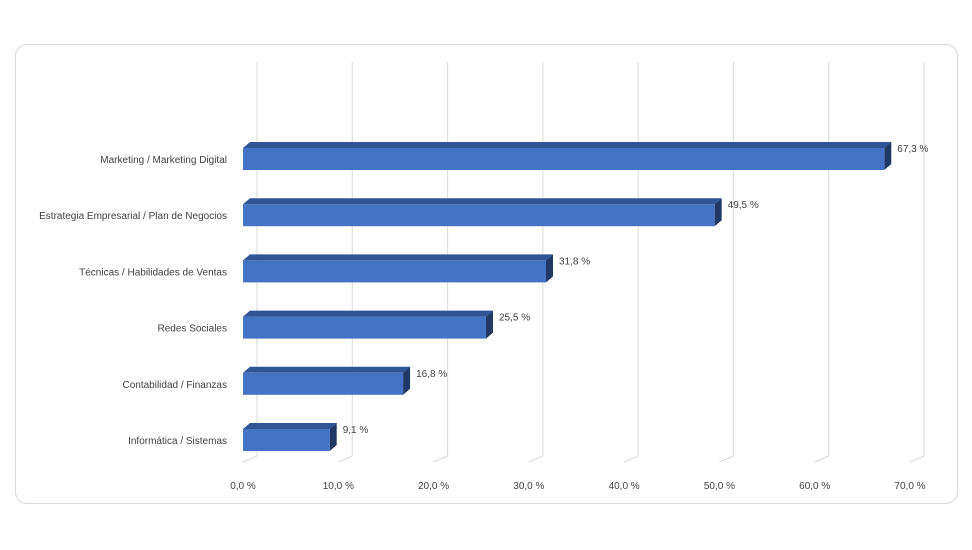 This screenshot has width=972, height=550. What do you see at coordinates (163, 160) in the screenshot?
I see `category-label-0: Marketing / Marketing Digital` at bounding box center [163, 160].